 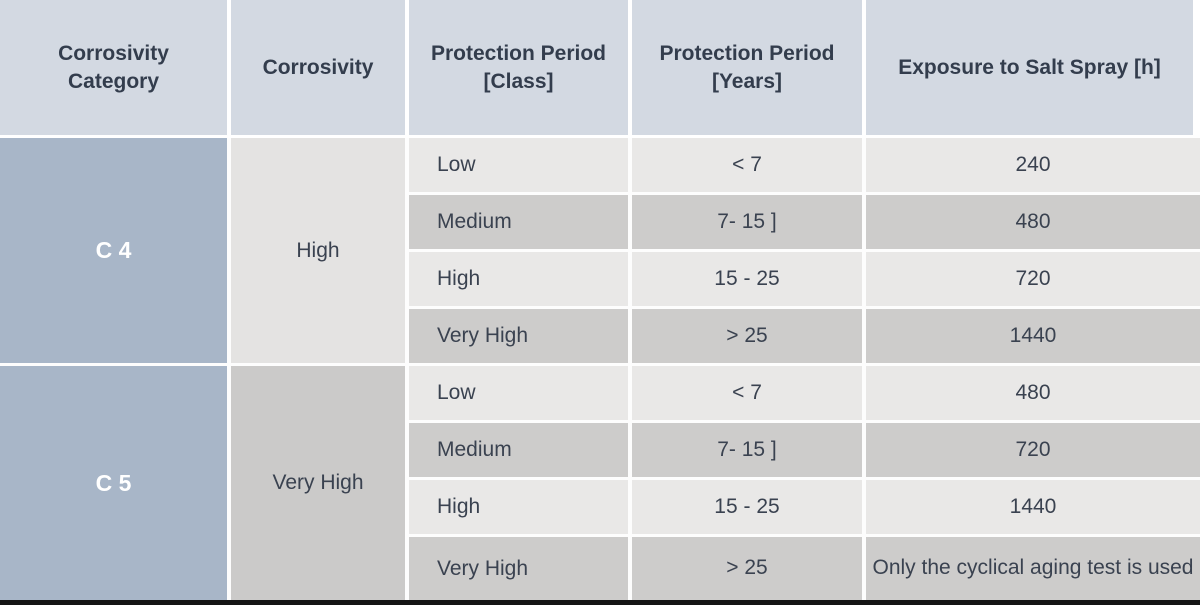 What do you see at coordinates (113, 67) in the screenshot?
I see `header-corrosivity-category: Corrosivity Category` at bounding box center [113, 67].